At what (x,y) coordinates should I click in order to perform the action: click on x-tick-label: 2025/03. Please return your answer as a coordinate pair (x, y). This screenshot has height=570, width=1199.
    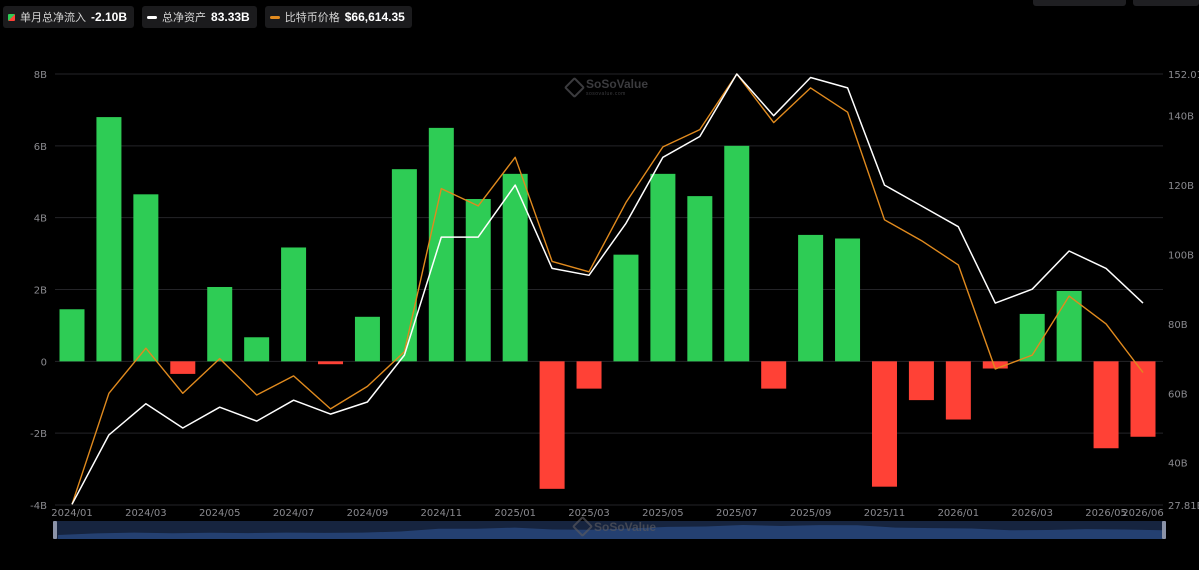
    Looking at the image, I should click on (589, 513).